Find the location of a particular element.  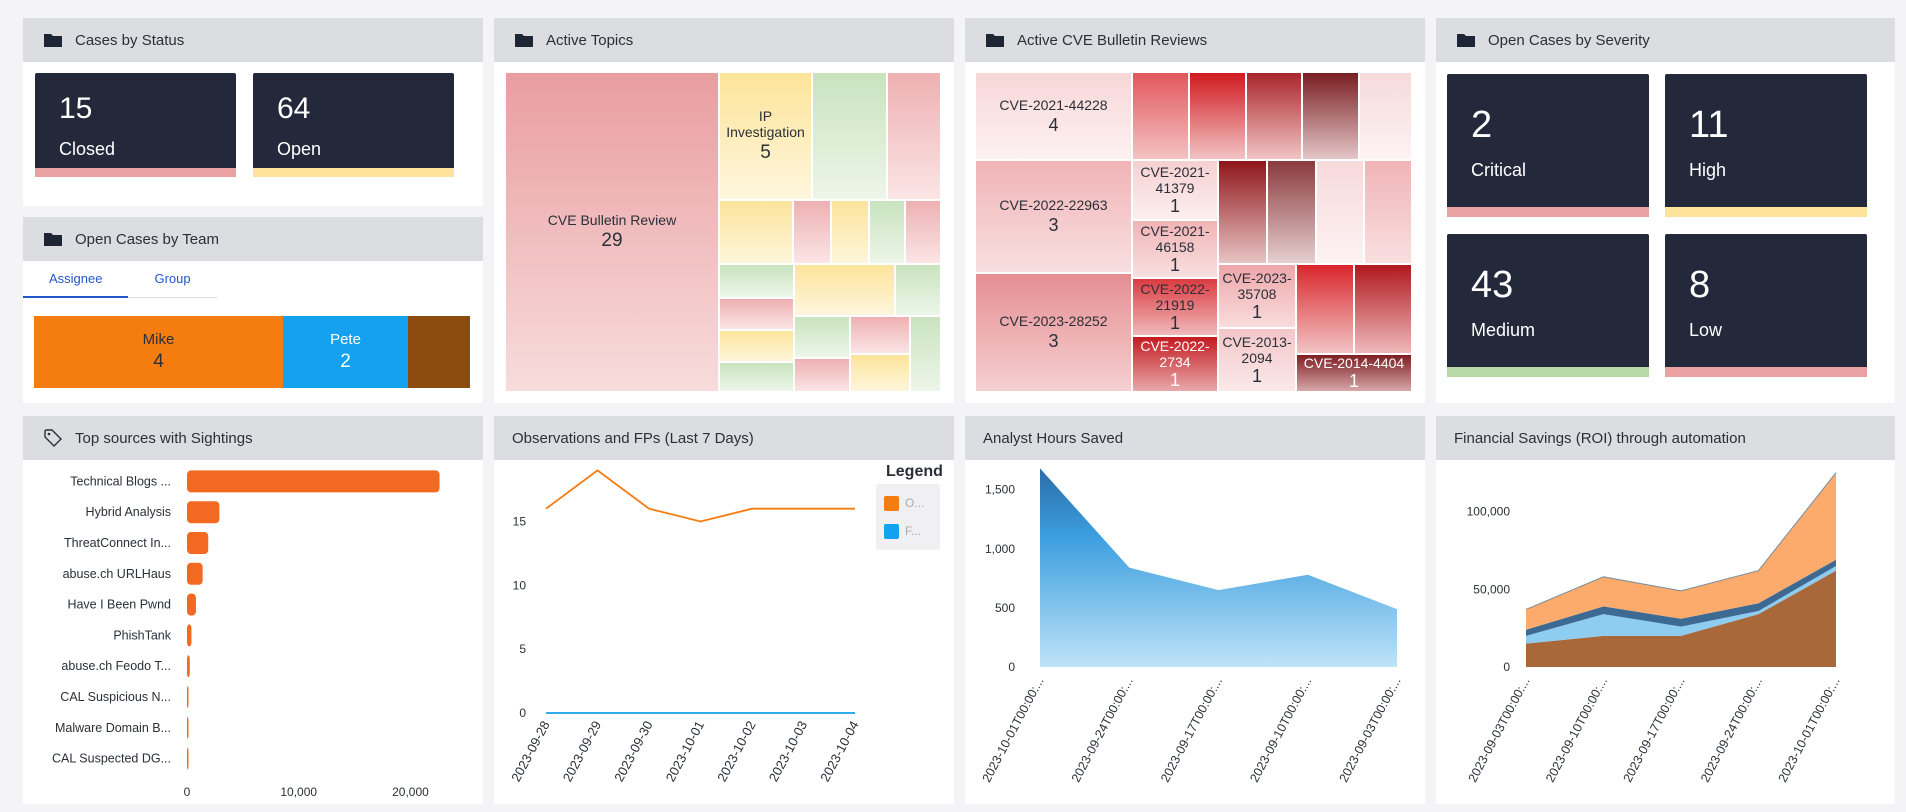

x-tick-label: 2023-09-28 is located at coordinates (530, 751).